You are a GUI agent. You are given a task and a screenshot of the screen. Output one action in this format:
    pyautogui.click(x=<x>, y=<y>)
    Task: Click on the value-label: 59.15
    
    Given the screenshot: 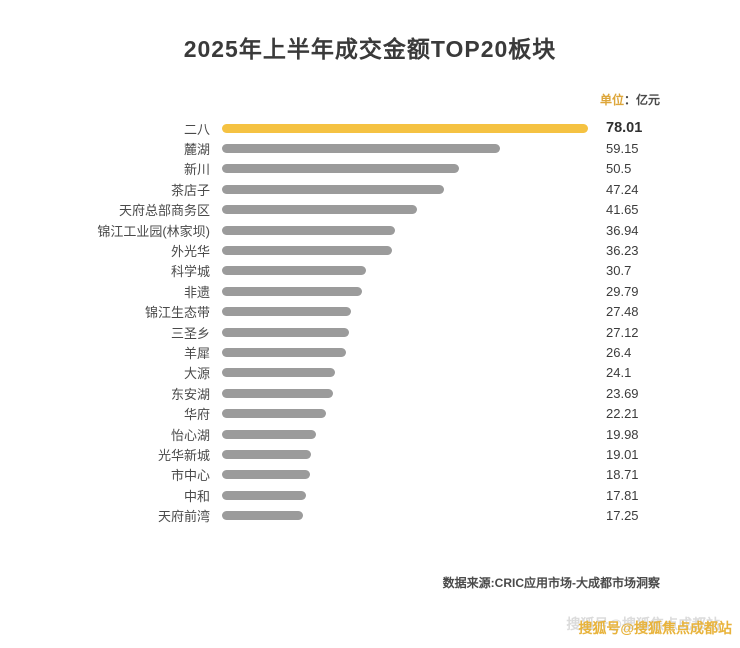 What is the action you would take?
    pyautogui.click(x=622, y=149)
    